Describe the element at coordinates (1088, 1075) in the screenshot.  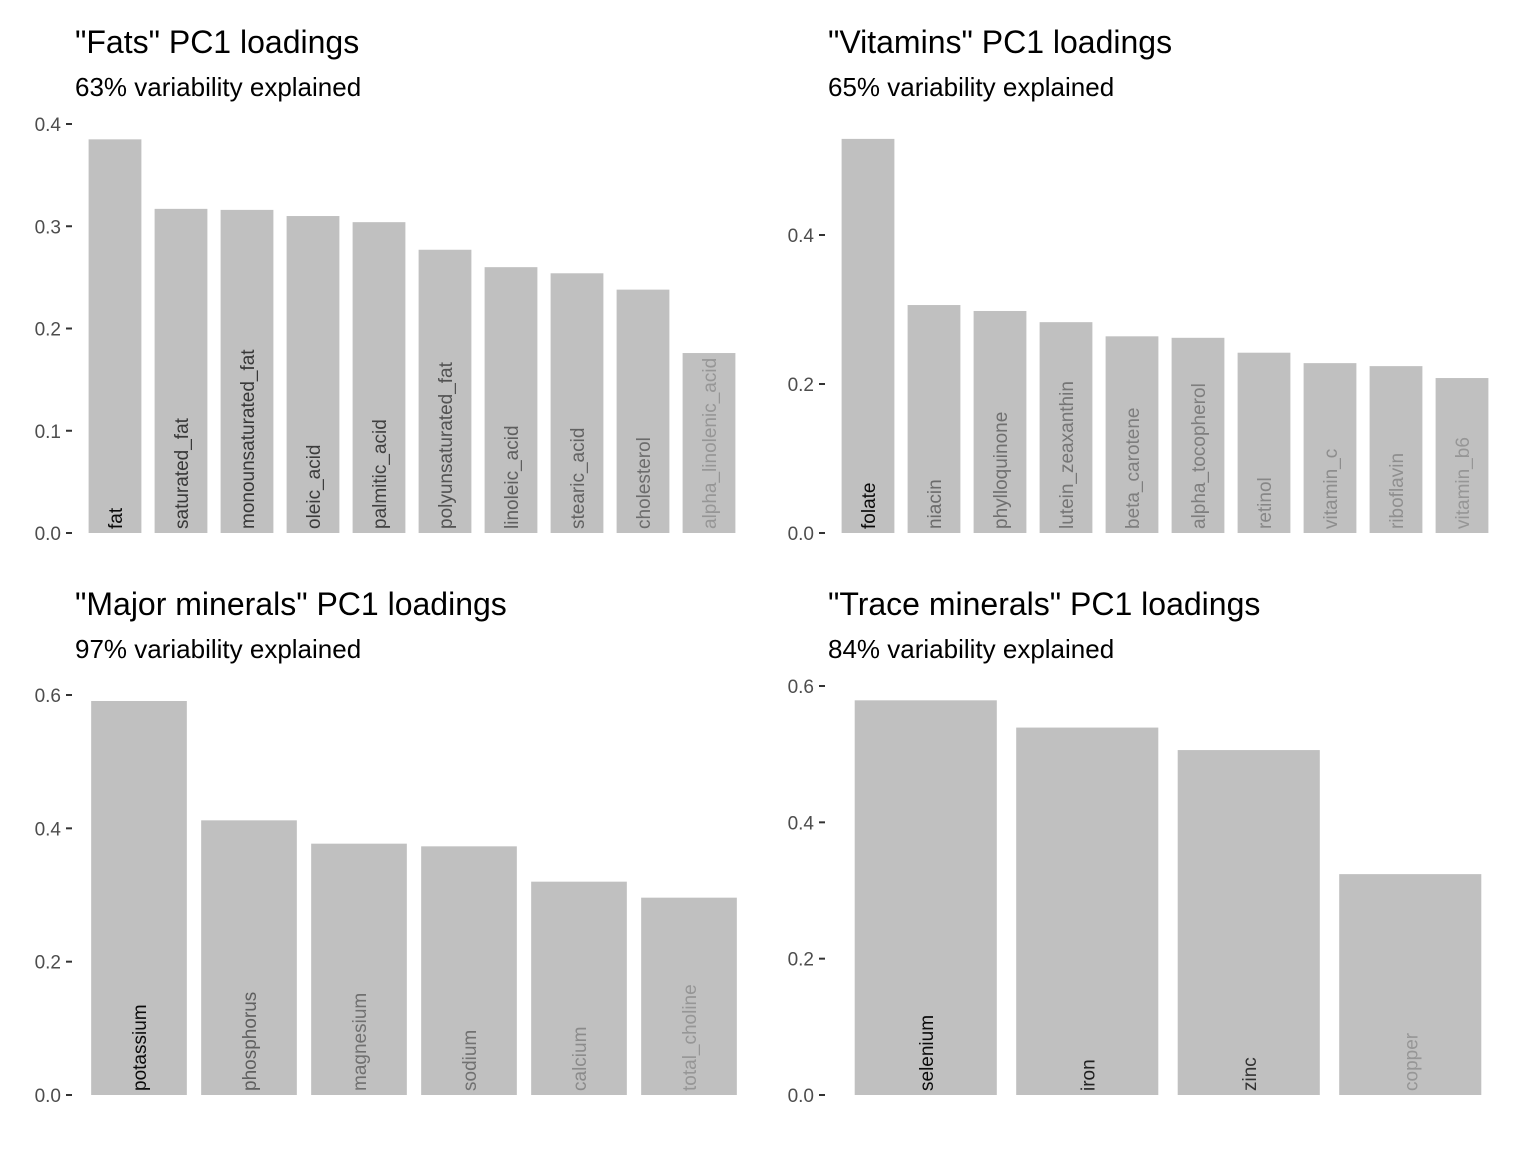
I see `bar-label: iron` at that location.